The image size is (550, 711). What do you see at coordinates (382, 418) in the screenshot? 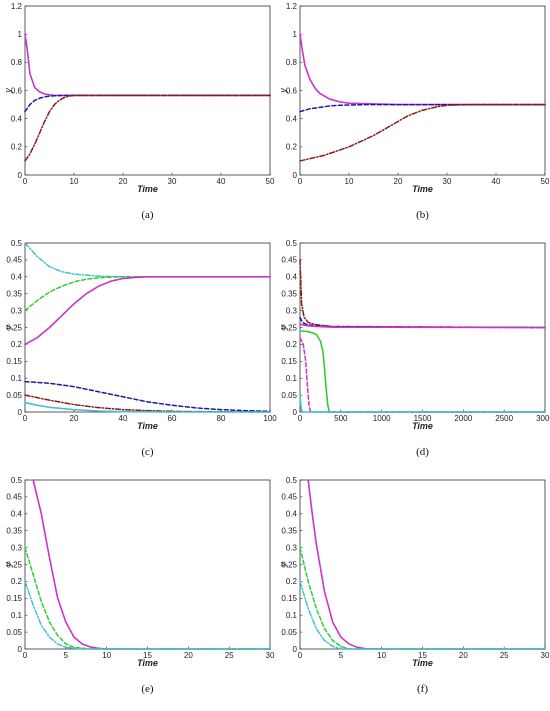
I see `x-tick-label: 1000` at bounding box center [382, 418].